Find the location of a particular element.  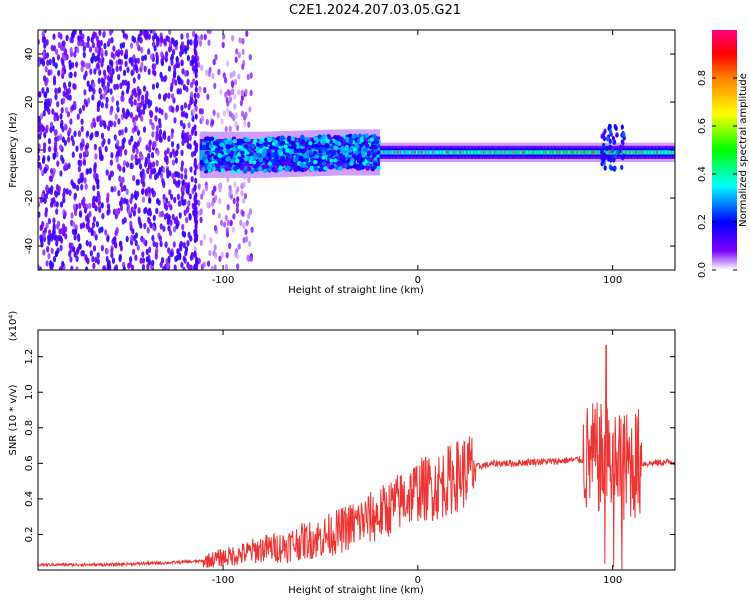

y-tick-label: 40 is located at coordinates (29, 54).